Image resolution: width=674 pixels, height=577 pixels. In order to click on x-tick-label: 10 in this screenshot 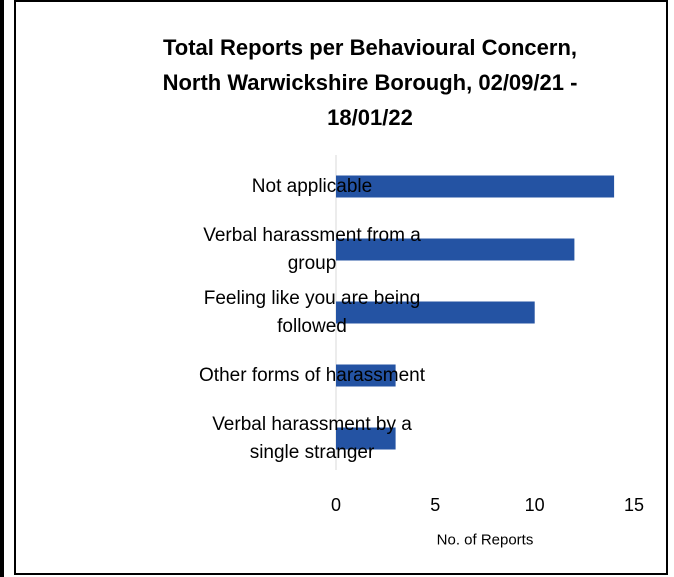, I will do `click(535, 505)`.